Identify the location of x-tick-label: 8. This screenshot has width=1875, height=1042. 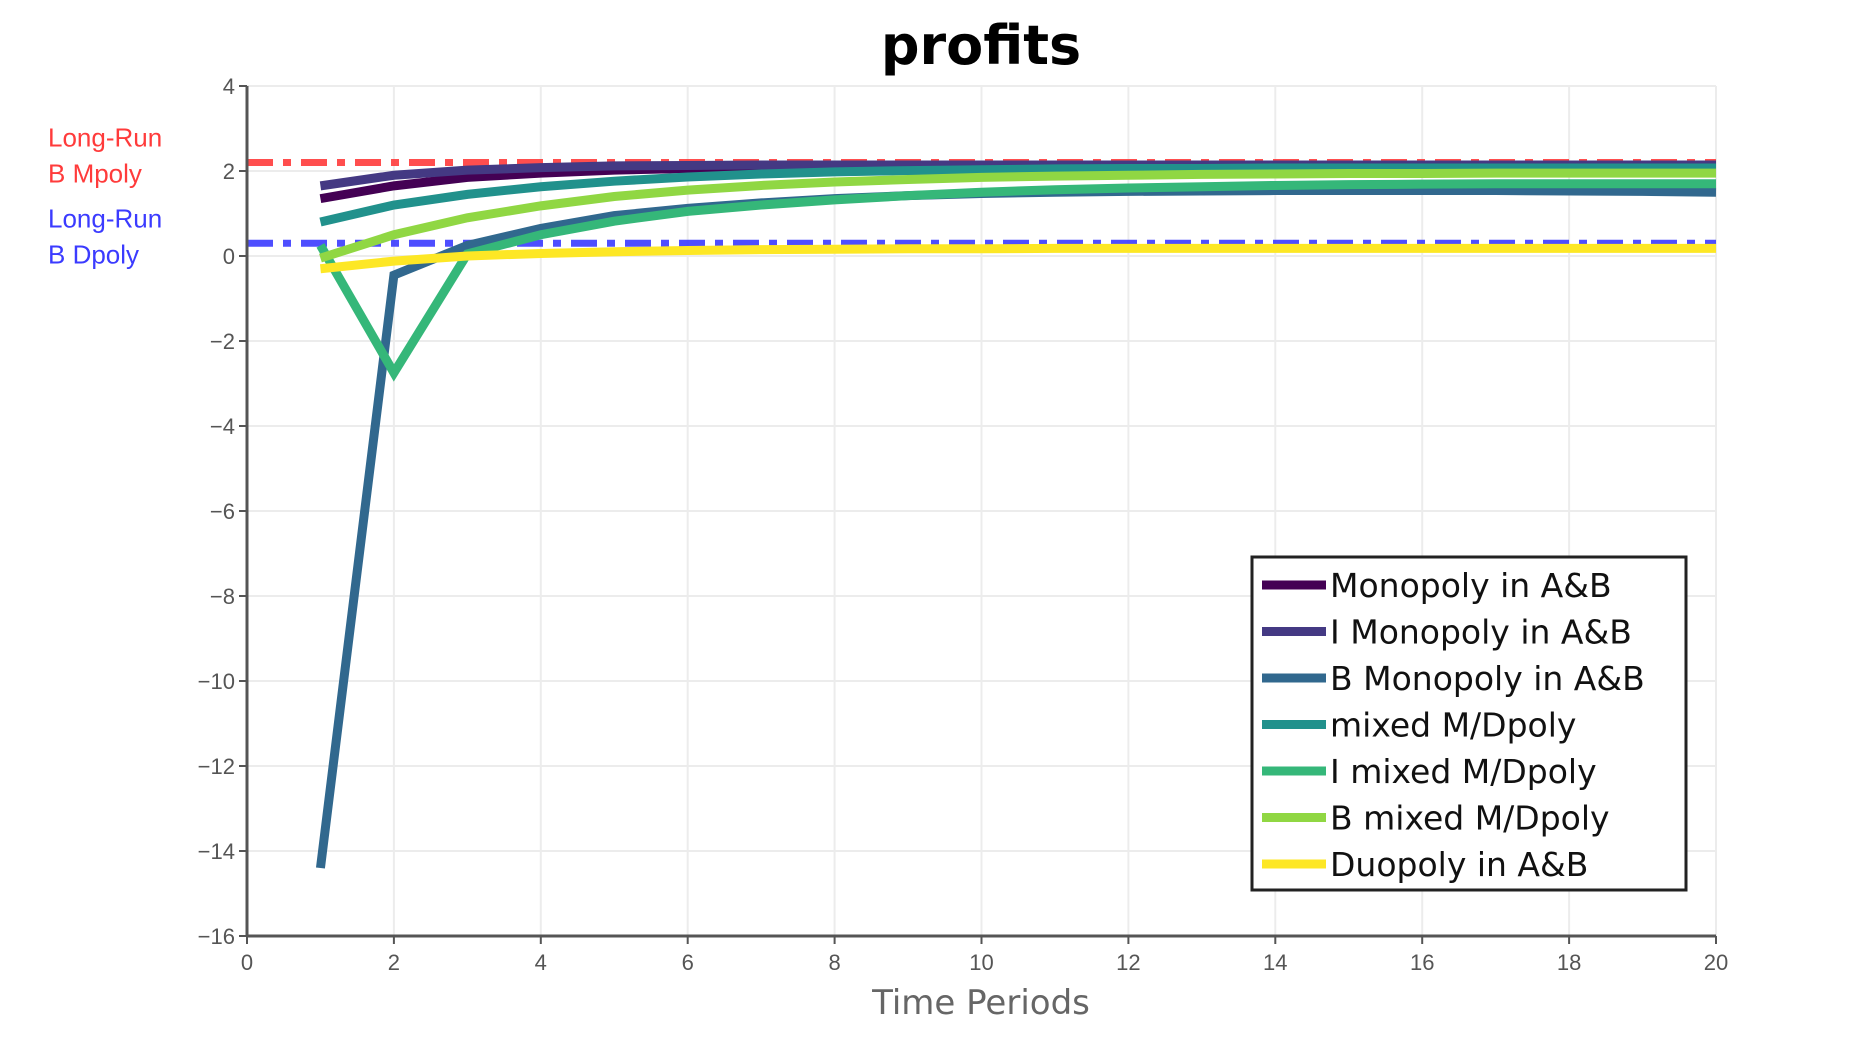
(834, 962).